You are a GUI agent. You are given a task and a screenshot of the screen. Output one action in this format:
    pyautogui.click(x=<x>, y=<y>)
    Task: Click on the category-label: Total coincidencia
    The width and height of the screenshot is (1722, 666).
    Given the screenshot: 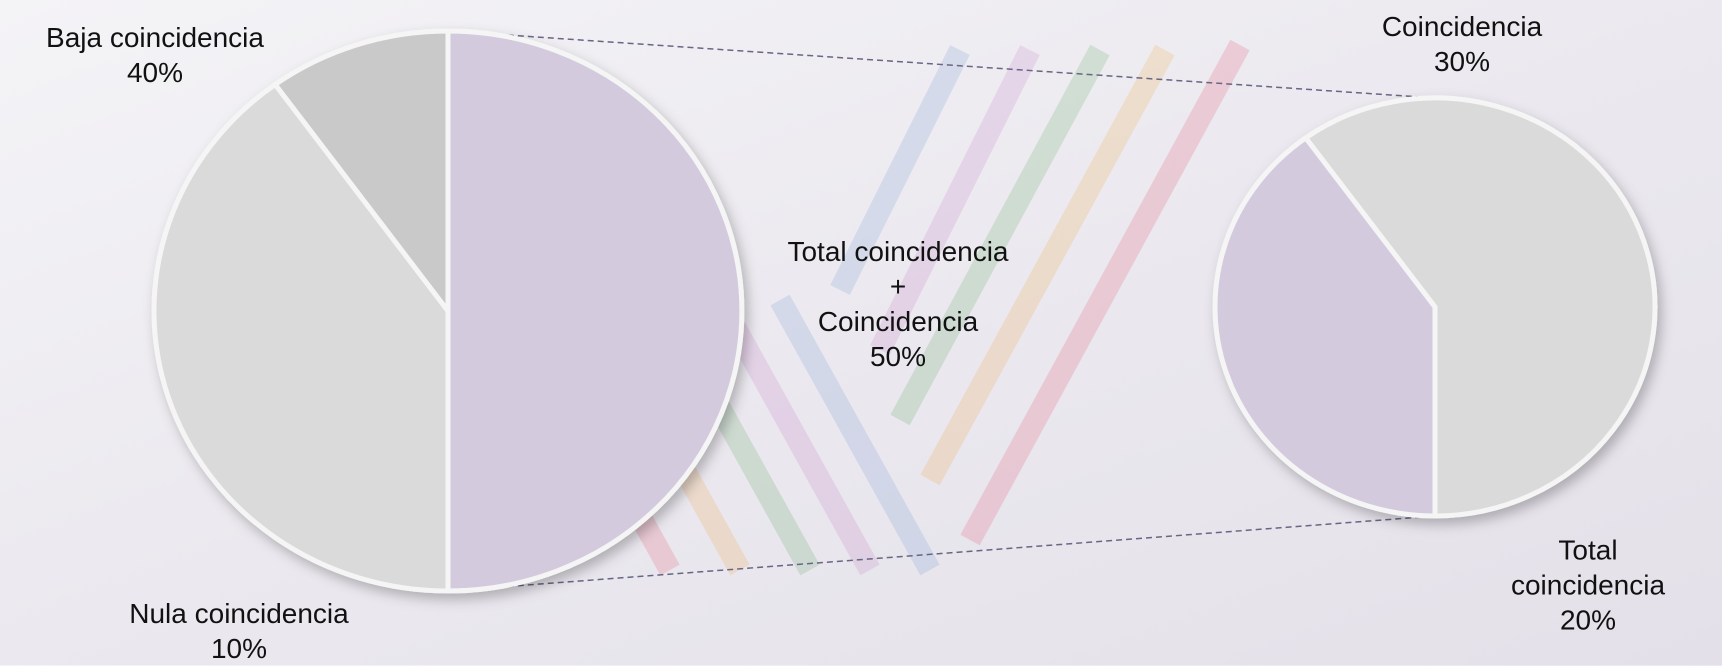 What is the action you would take?
    pyautogui.click(x=1588, y=567)
    